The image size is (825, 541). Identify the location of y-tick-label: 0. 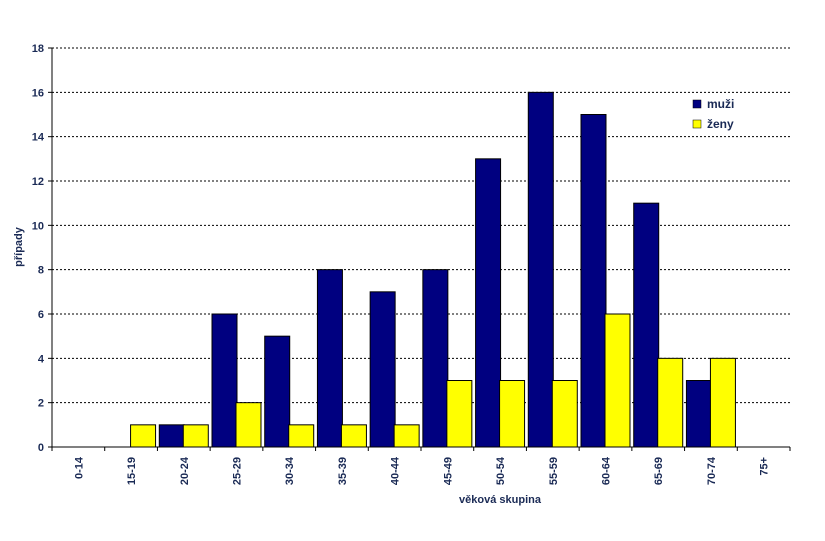
(41, 448).